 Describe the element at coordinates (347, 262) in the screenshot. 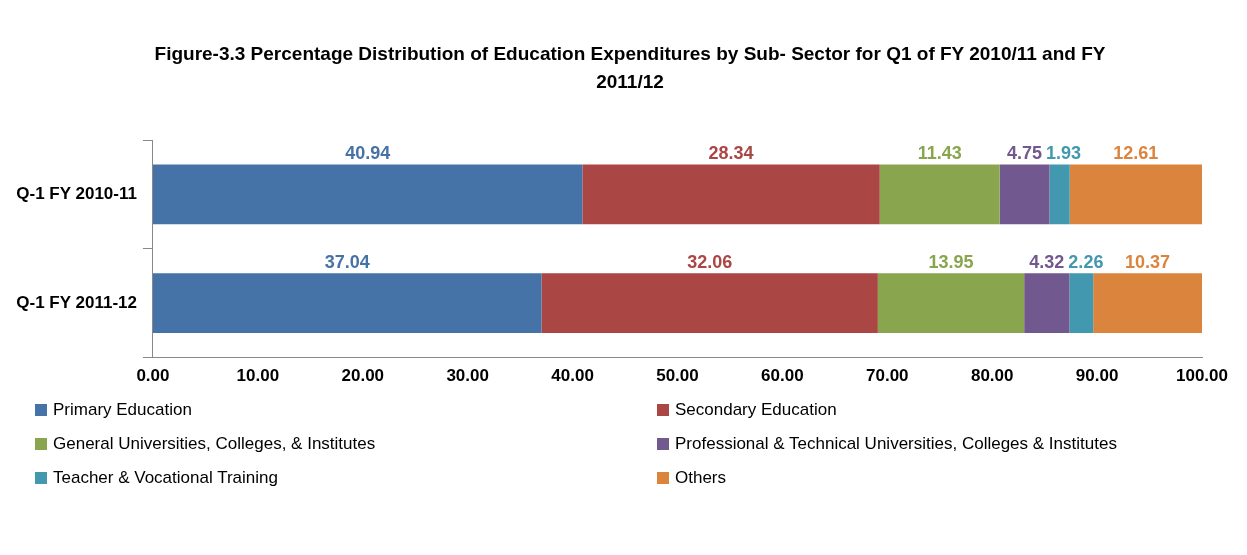

I see `data-label: 37.04` at that location.